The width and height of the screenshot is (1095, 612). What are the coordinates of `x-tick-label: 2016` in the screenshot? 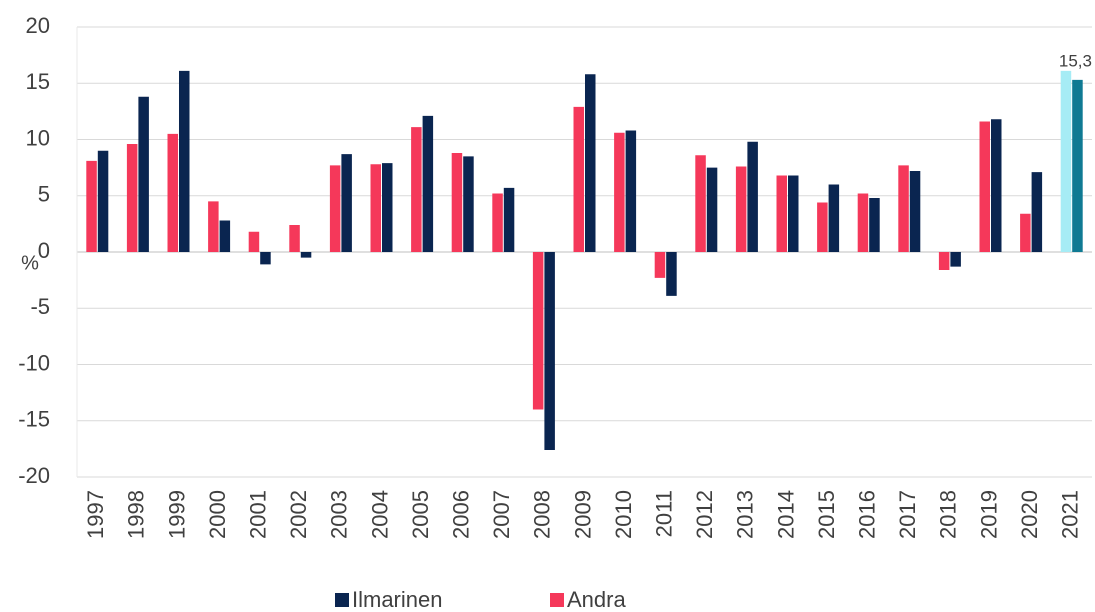 It's located at (867, 514).